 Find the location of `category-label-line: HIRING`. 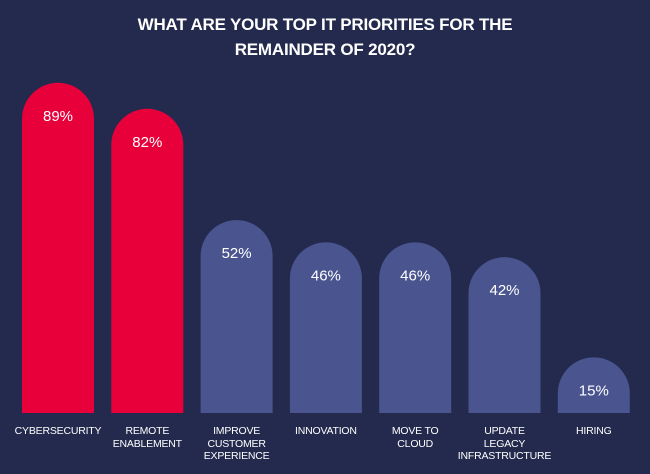

category-label-line: HIRING is located at coordinates (594, 431).